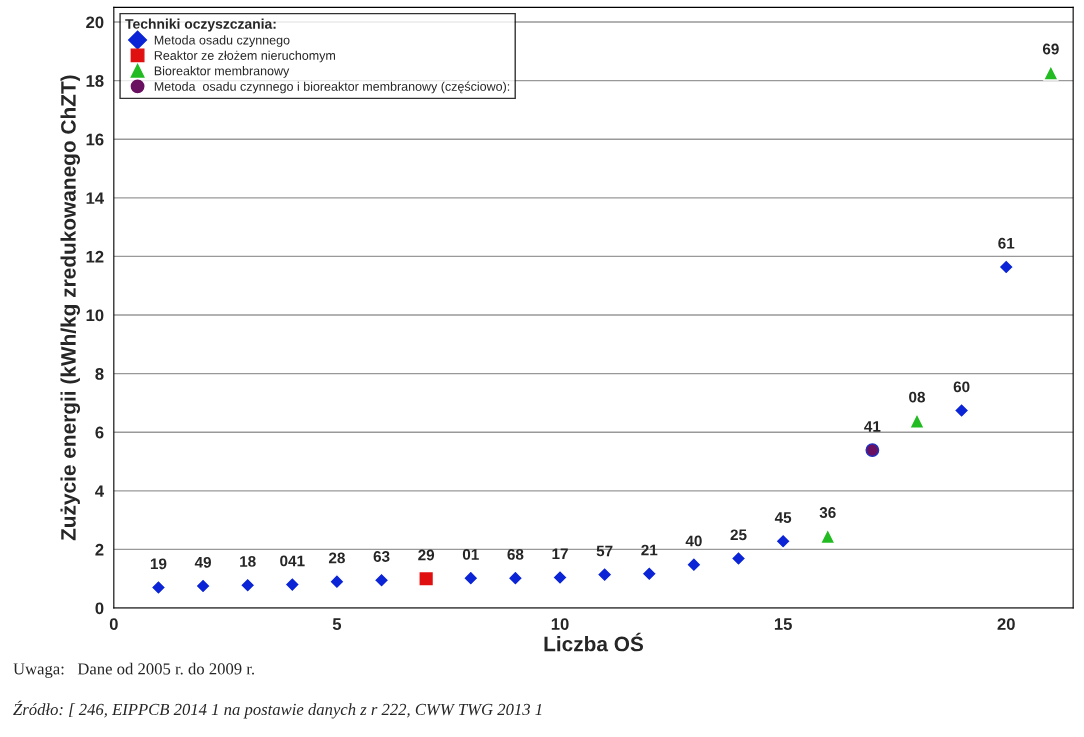 This screenshot has height=737, width=1084. I want to click on annotation: 21, so click(649, 550).